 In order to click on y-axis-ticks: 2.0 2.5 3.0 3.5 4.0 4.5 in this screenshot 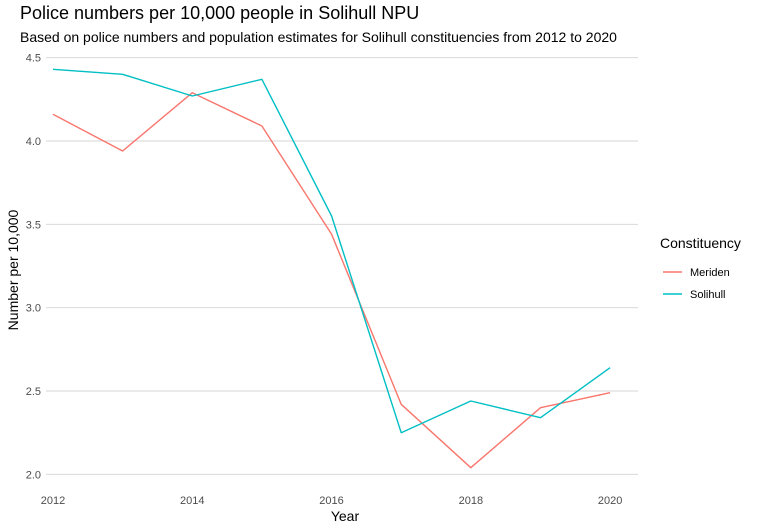, I will do `click(33, 267)`.